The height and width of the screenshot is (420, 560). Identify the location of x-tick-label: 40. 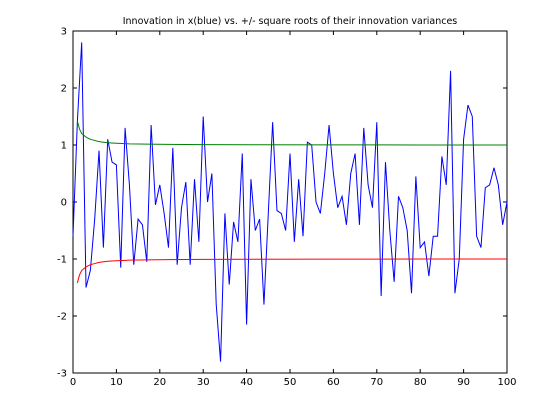
(246, 382).